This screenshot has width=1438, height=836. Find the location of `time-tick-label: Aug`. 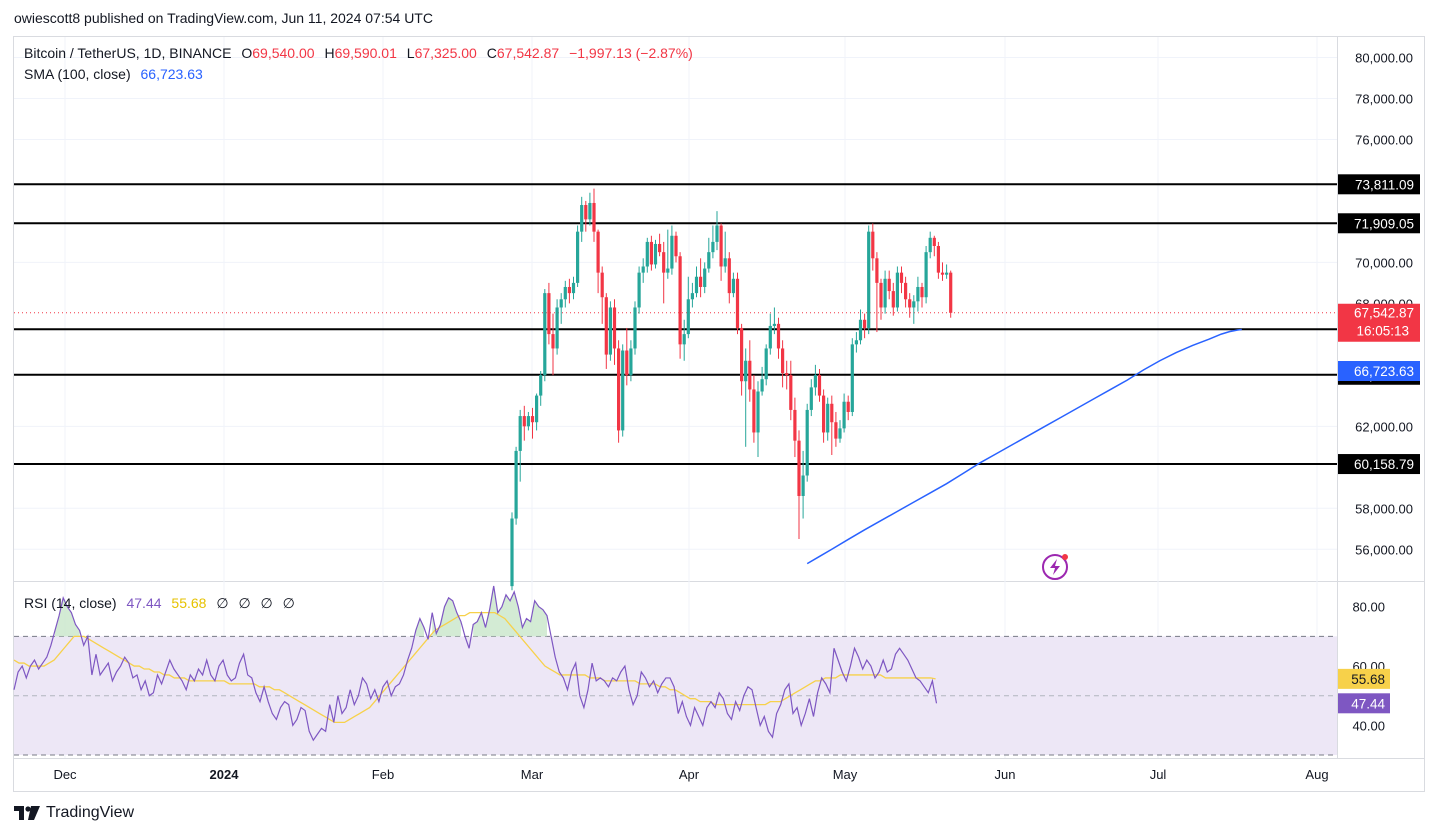

time-tick-label: Aug is located at coordinates (1316, 774).